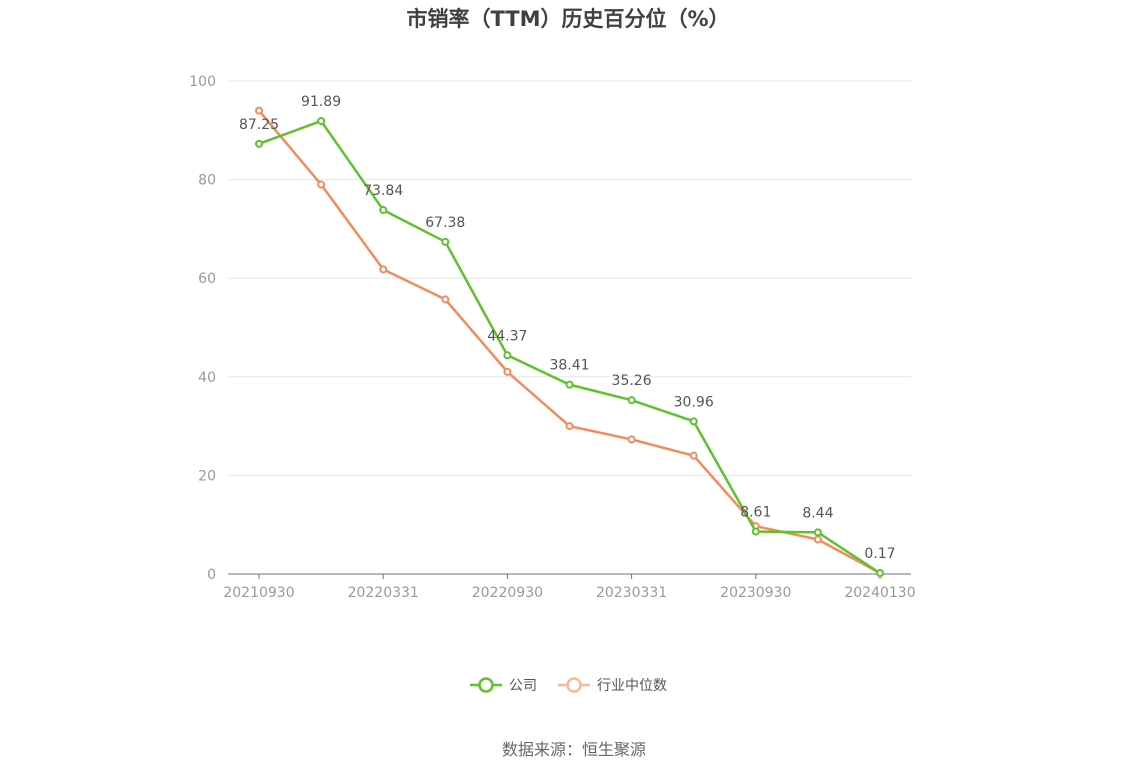 This screenshot has width=1148, height=776. I want to click on y-tick-label: 80, so click(207, 181).